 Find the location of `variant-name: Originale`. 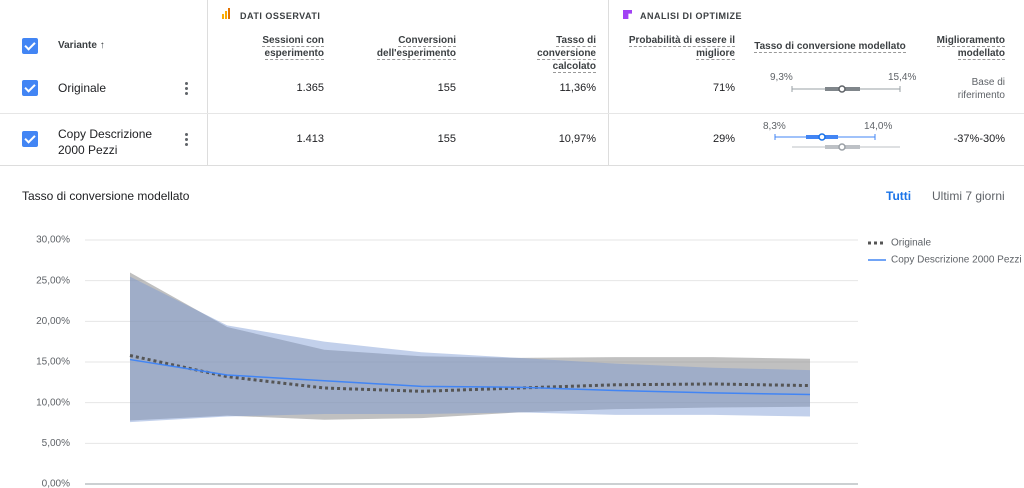

variant-name: Originale is located at coordinates (82, 88).